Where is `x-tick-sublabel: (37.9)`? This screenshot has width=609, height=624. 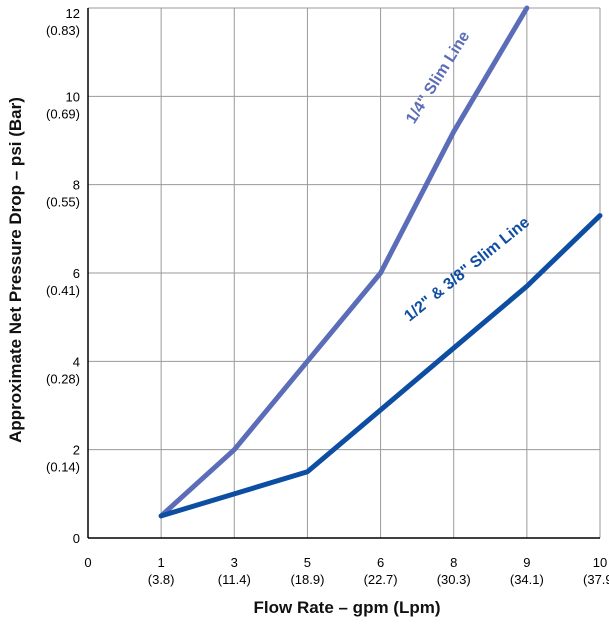
x-tick-sublabel: (37.9) is located at coordinates (596, 579).